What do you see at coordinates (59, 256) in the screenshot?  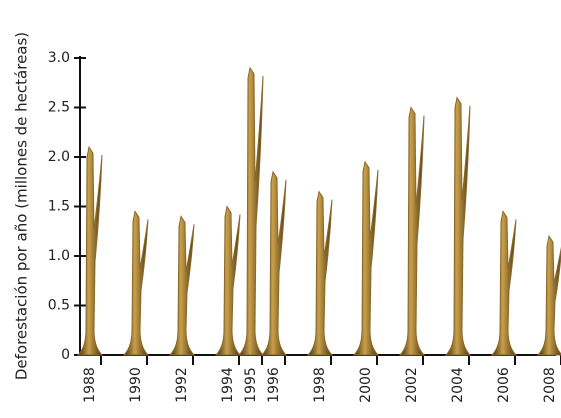 I see `y-tick-label: 1.0` at bounding box center [59, 256].